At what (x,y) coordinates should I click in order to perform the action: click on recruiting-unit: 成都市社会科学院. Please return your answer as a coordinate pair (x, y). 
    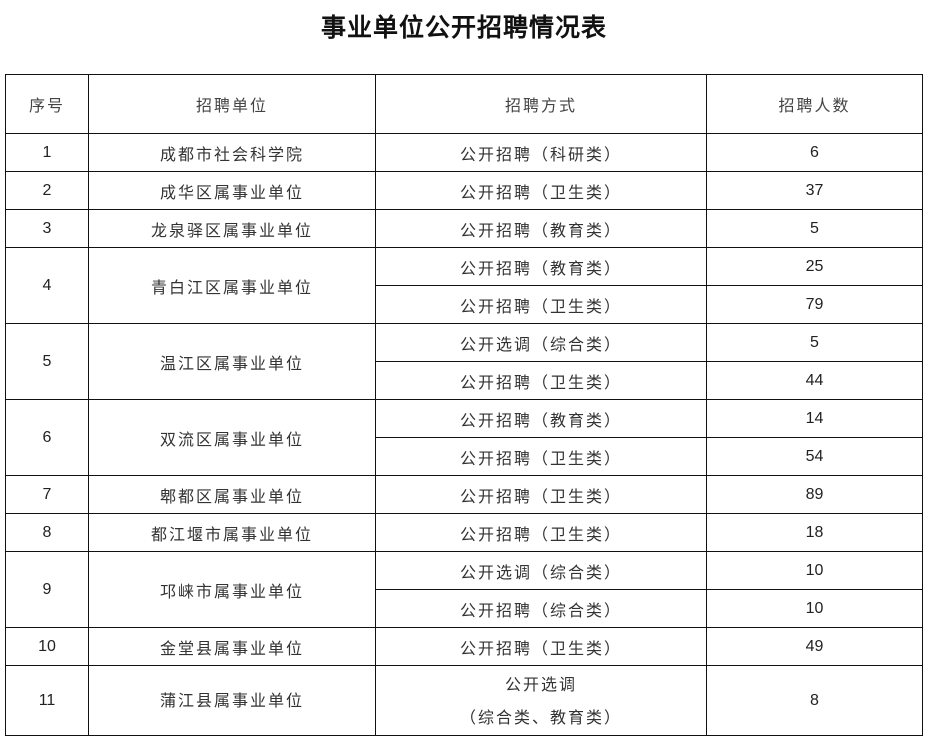
    Looking at the image, I should click on (232, 152).